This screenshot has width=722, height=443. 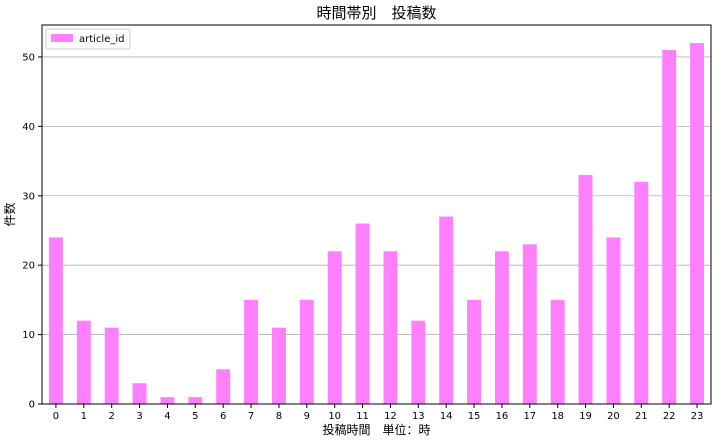 What do you see at coordinates (390, 416) in the screenshot?
I see `x-tick-label: 12` at bounding box center [390, 416].